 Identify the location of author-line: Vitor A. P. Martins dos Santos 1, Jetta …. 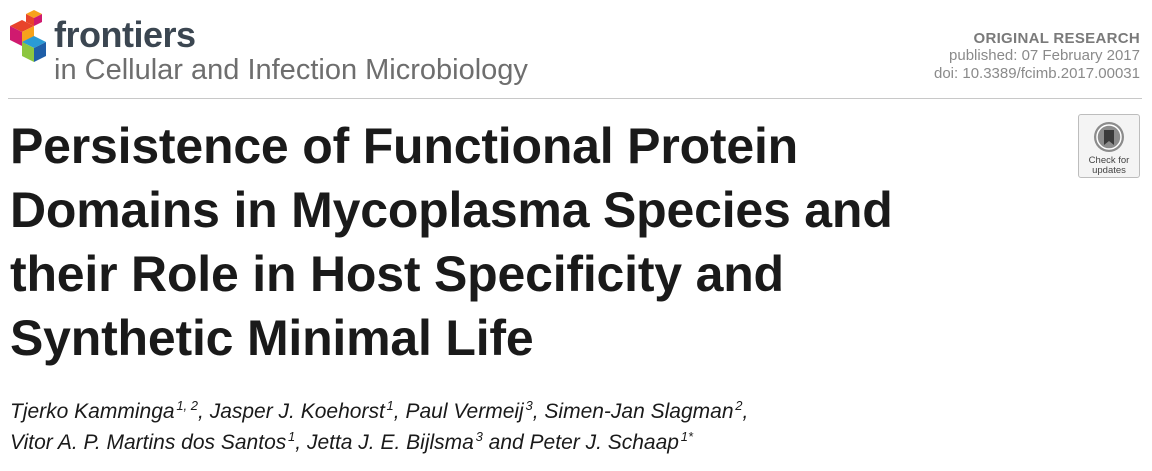
(560, 442).